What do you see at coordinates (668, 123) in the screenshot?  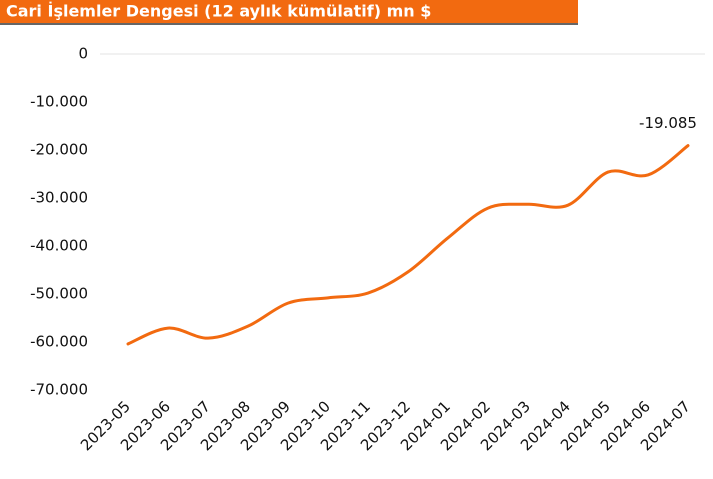 I see `value-label: -19.085` at bounding box center [668, 123].